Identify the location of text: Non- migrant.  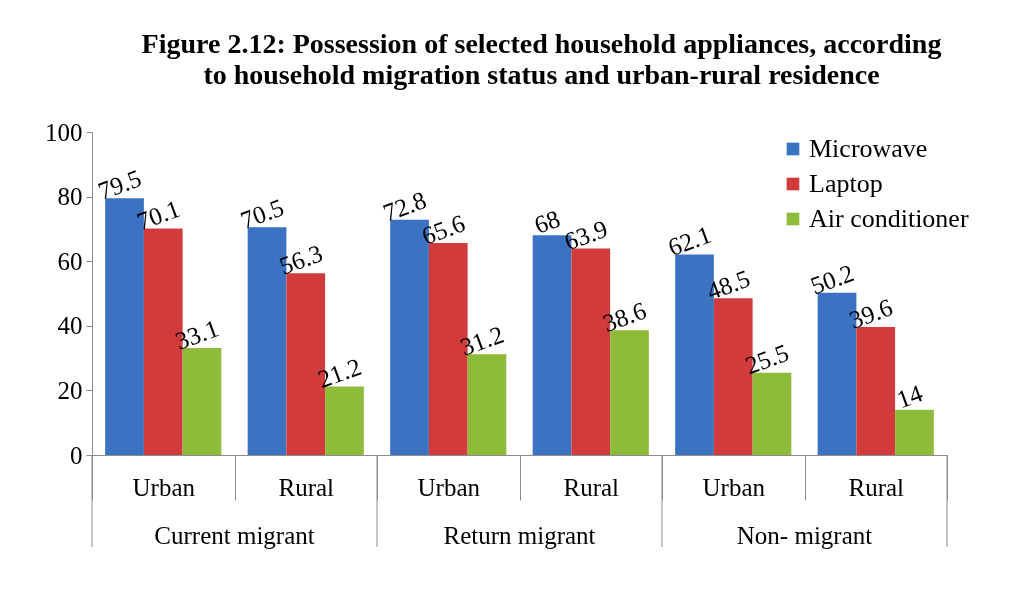
(804, 535).